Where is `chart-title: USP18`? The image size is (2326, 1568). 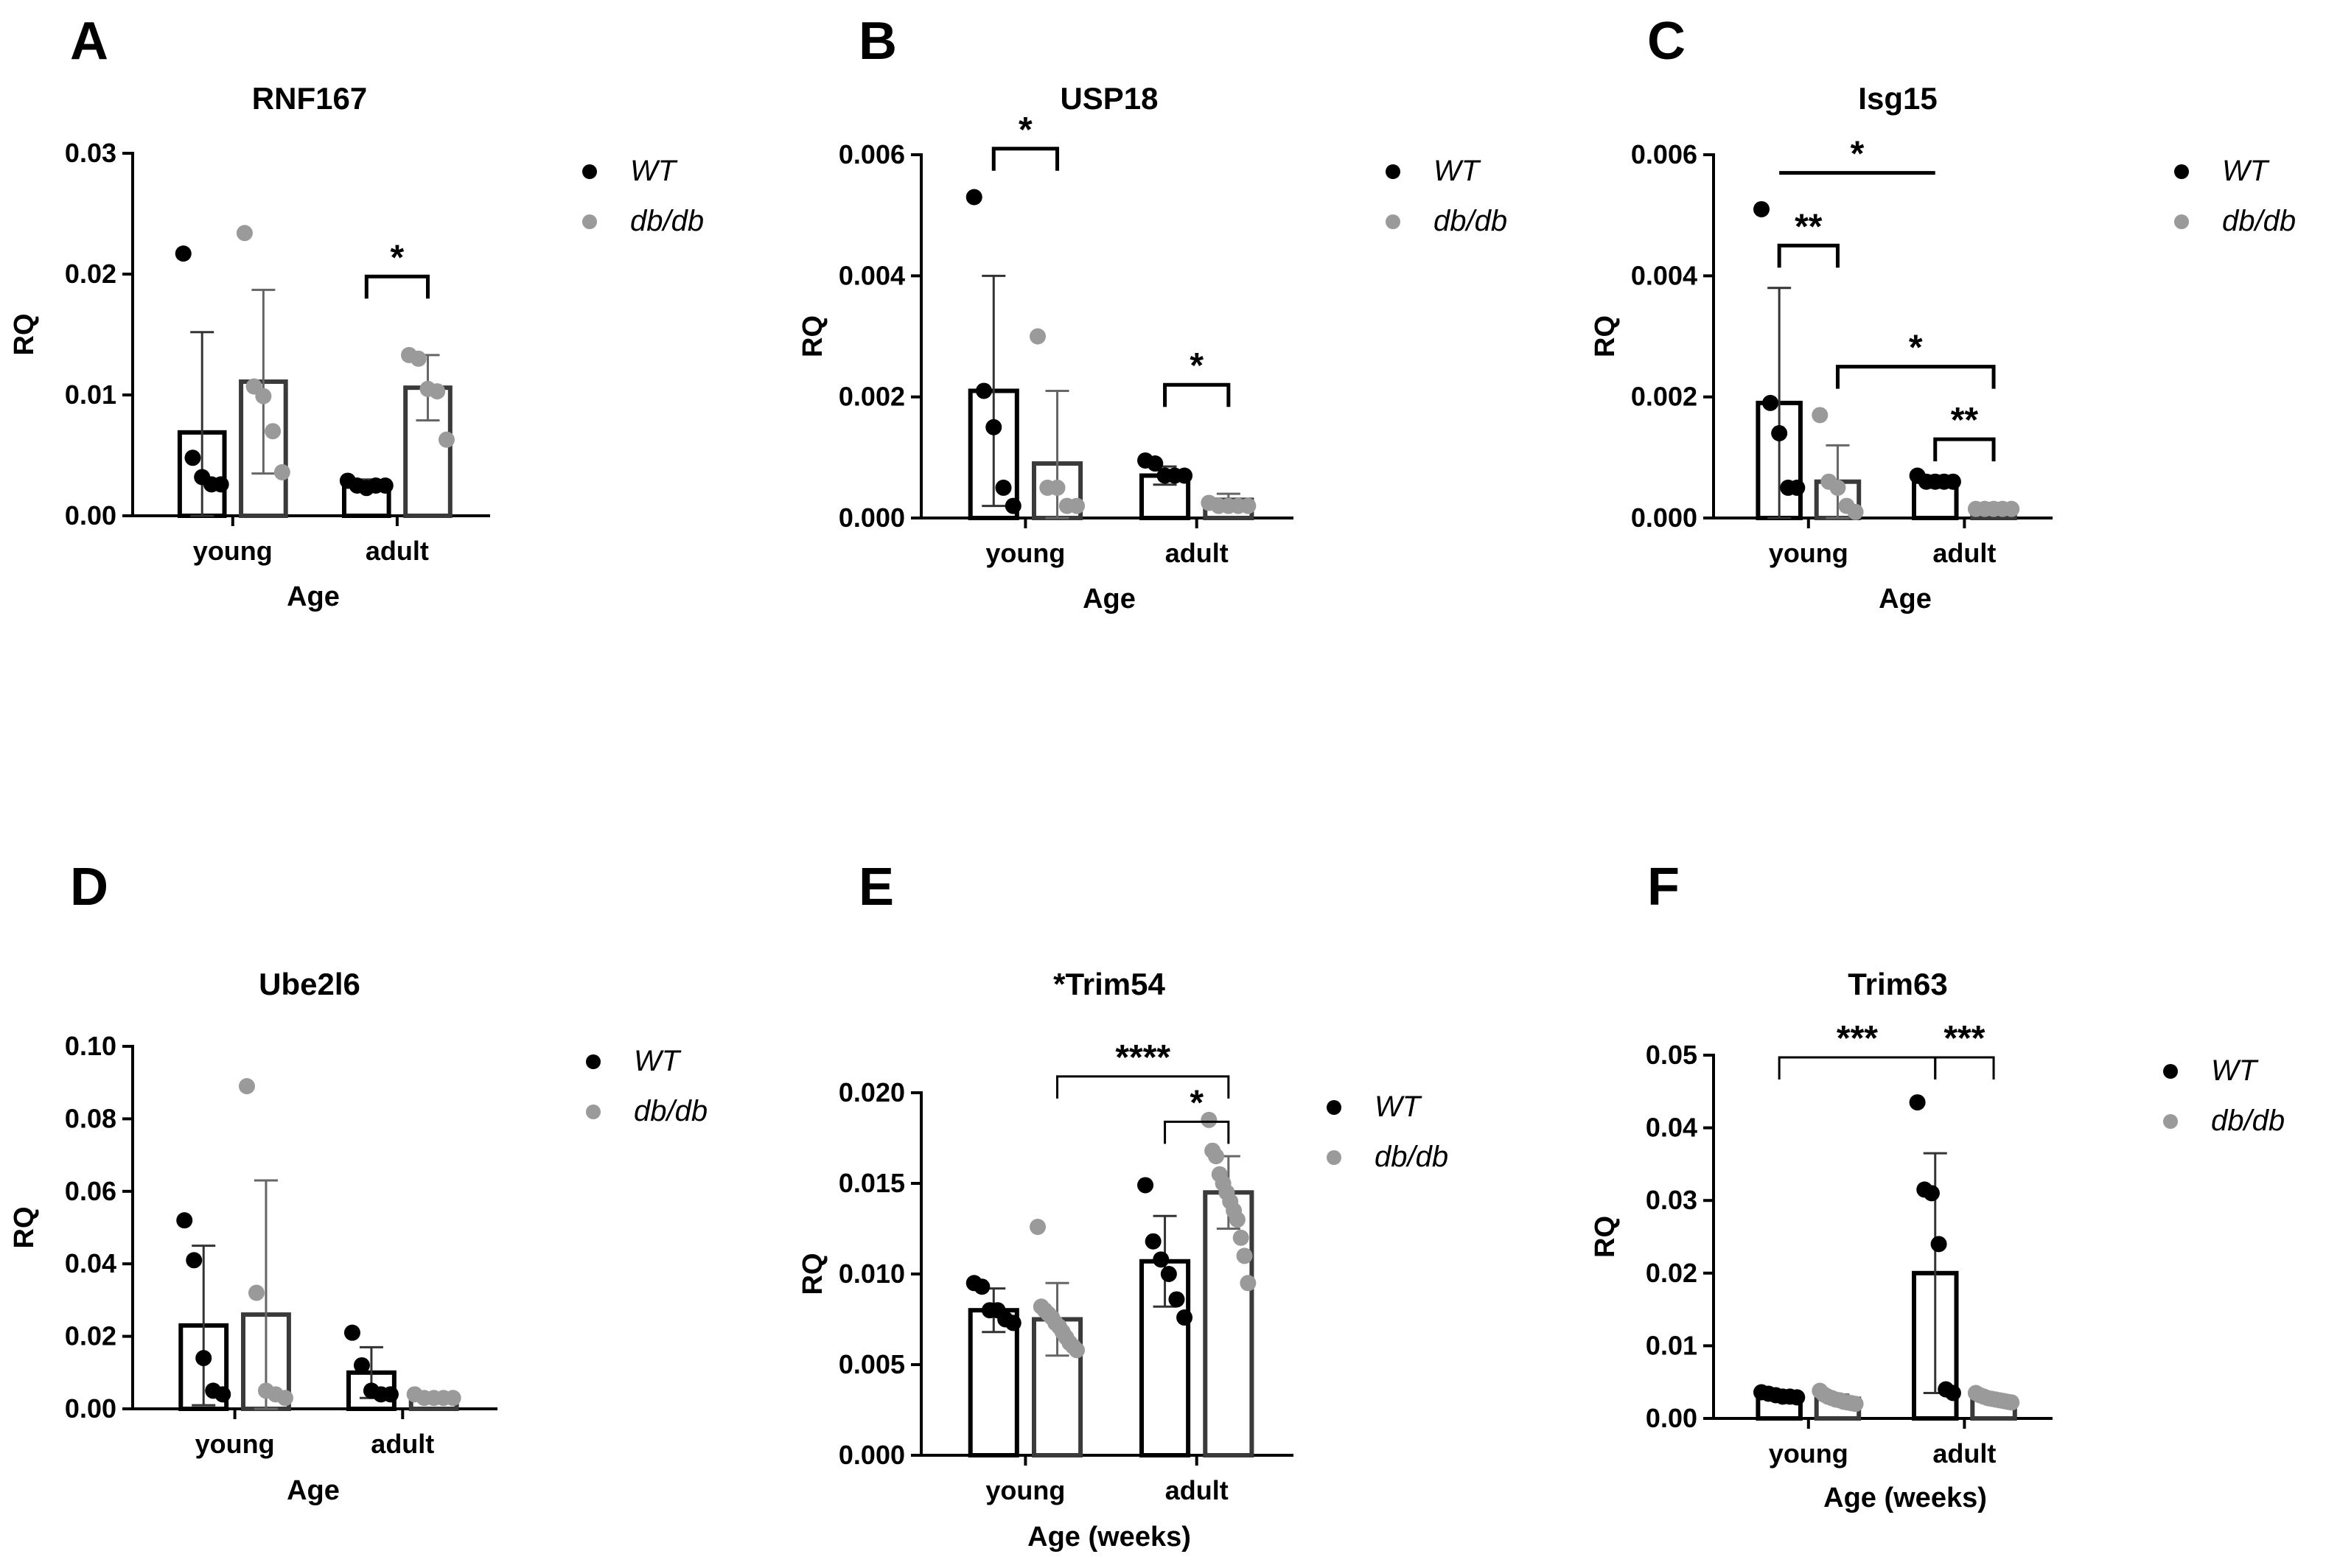
chart-title: USP18 is located at coordinates (1109, 98).